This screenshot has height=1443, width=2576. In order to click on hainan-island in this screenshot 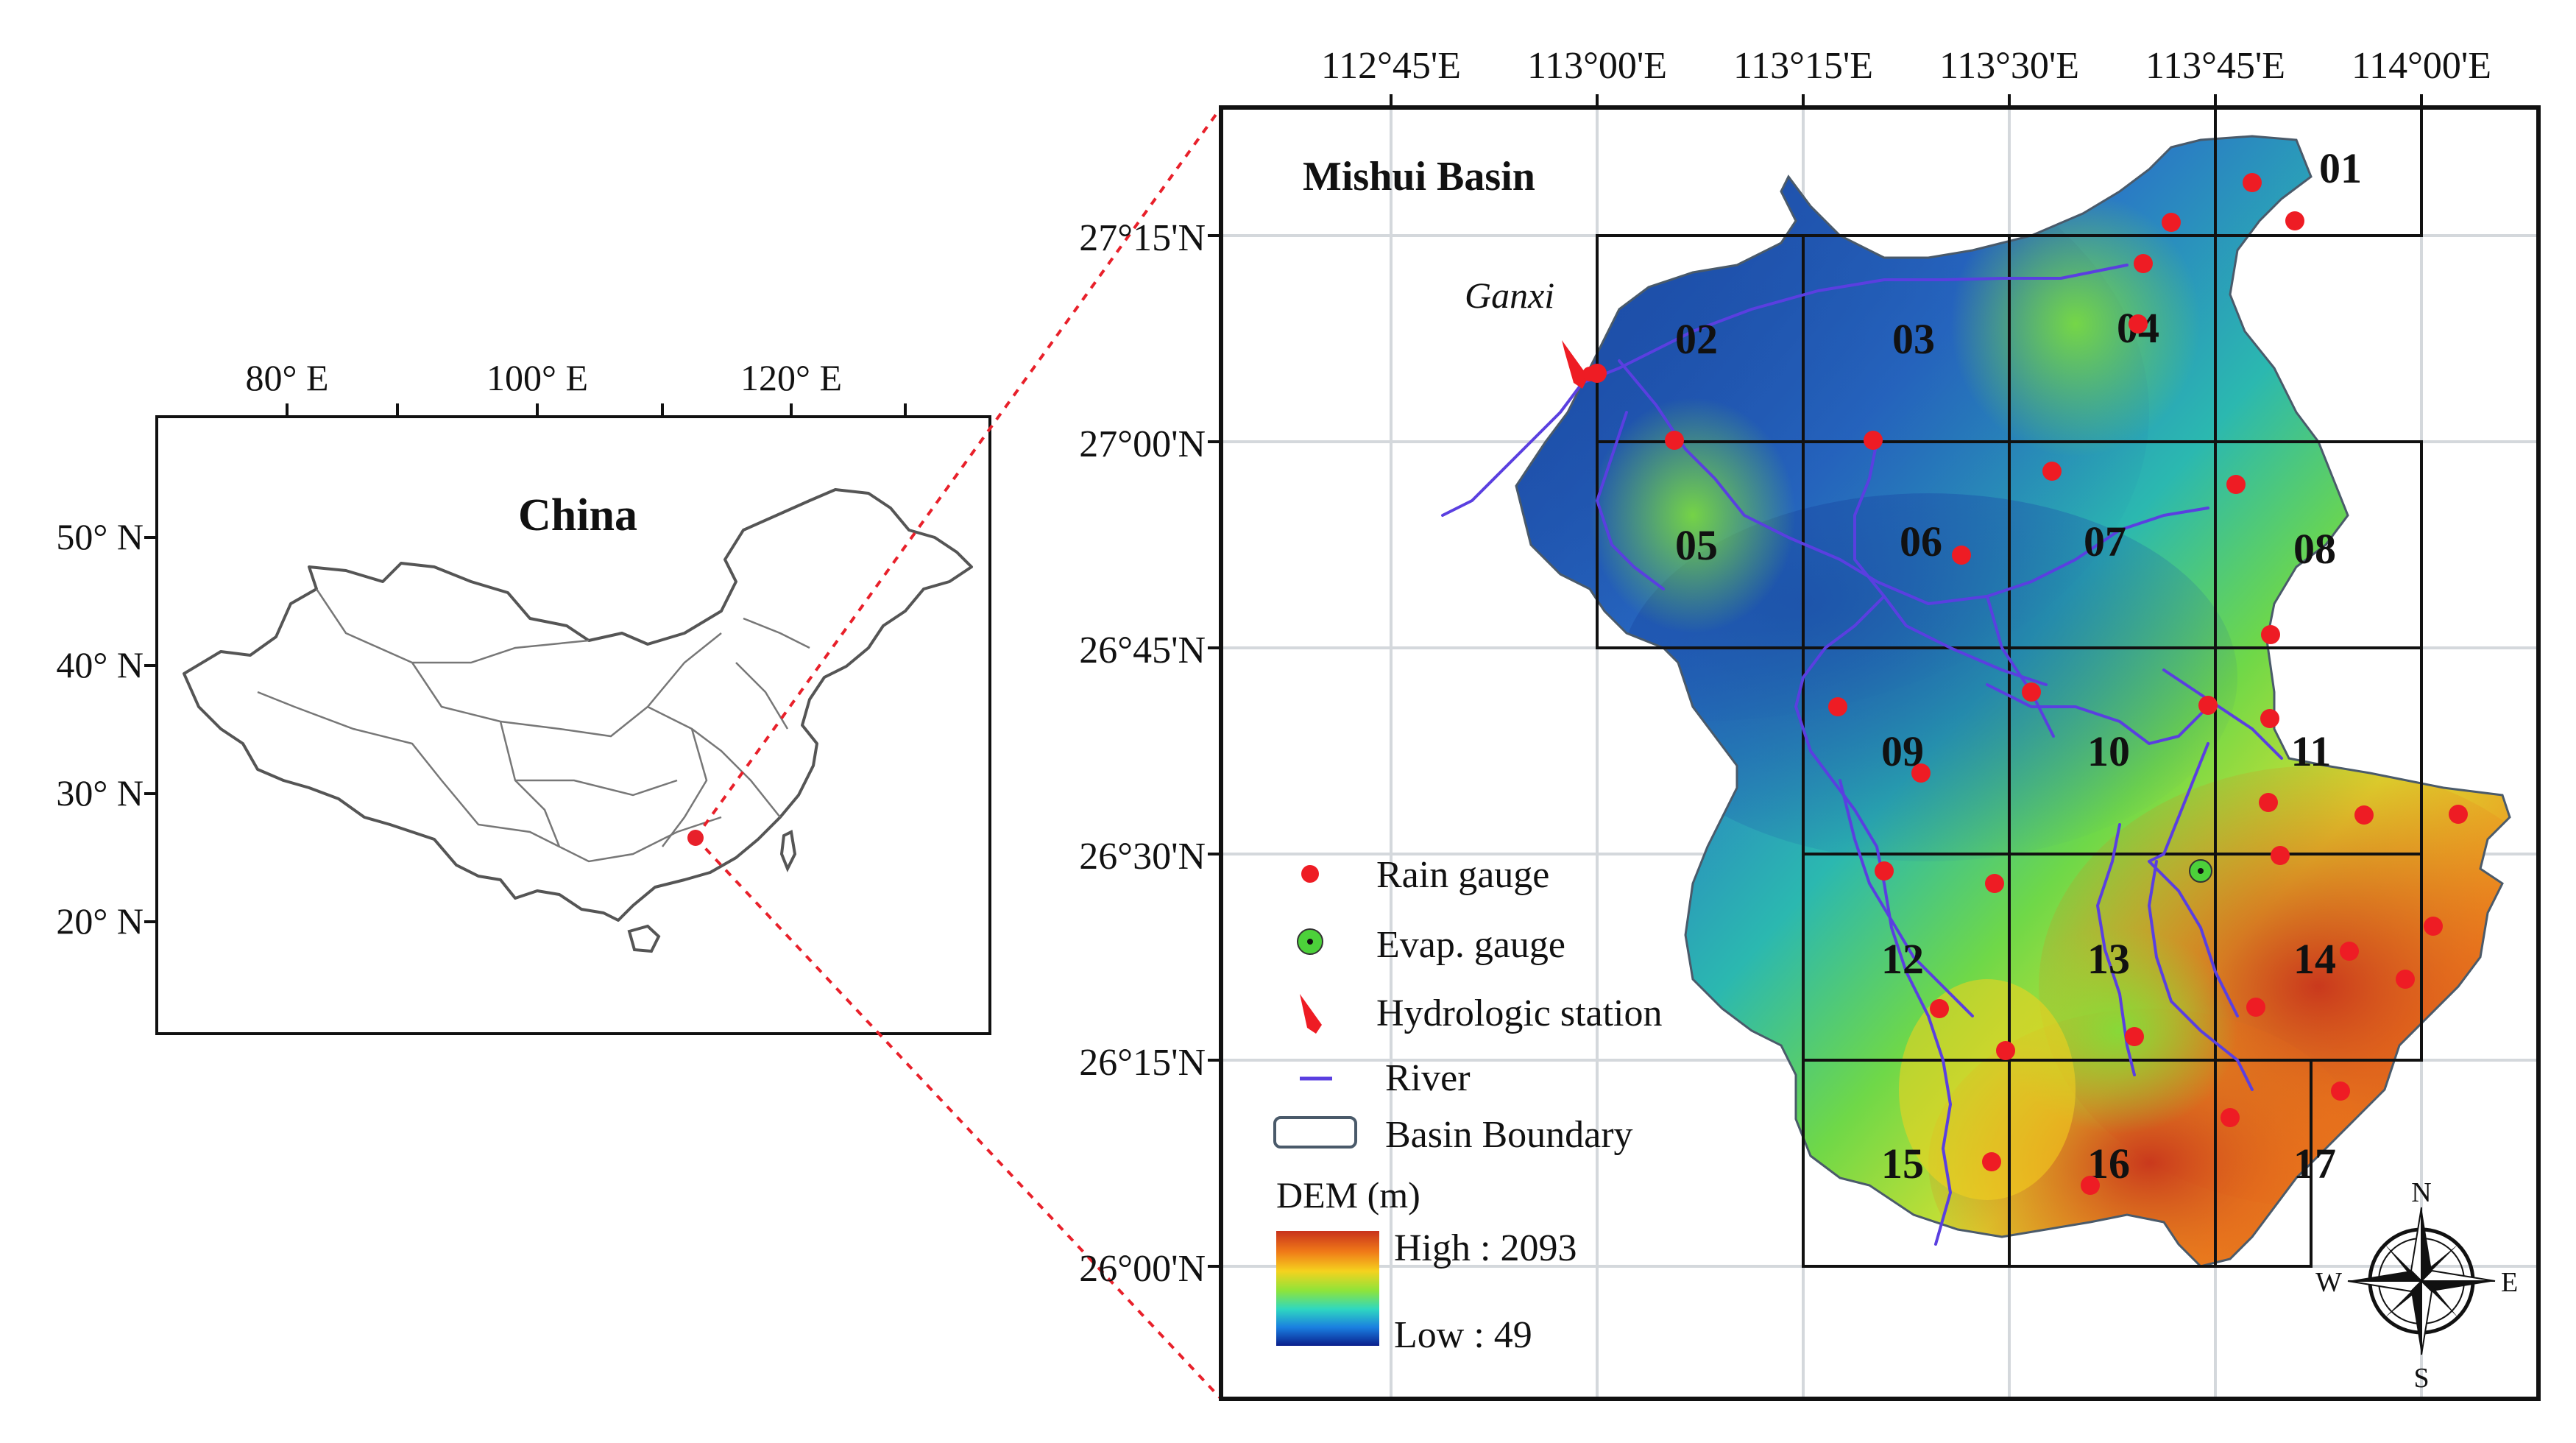, I will do `click(644, 938)`.